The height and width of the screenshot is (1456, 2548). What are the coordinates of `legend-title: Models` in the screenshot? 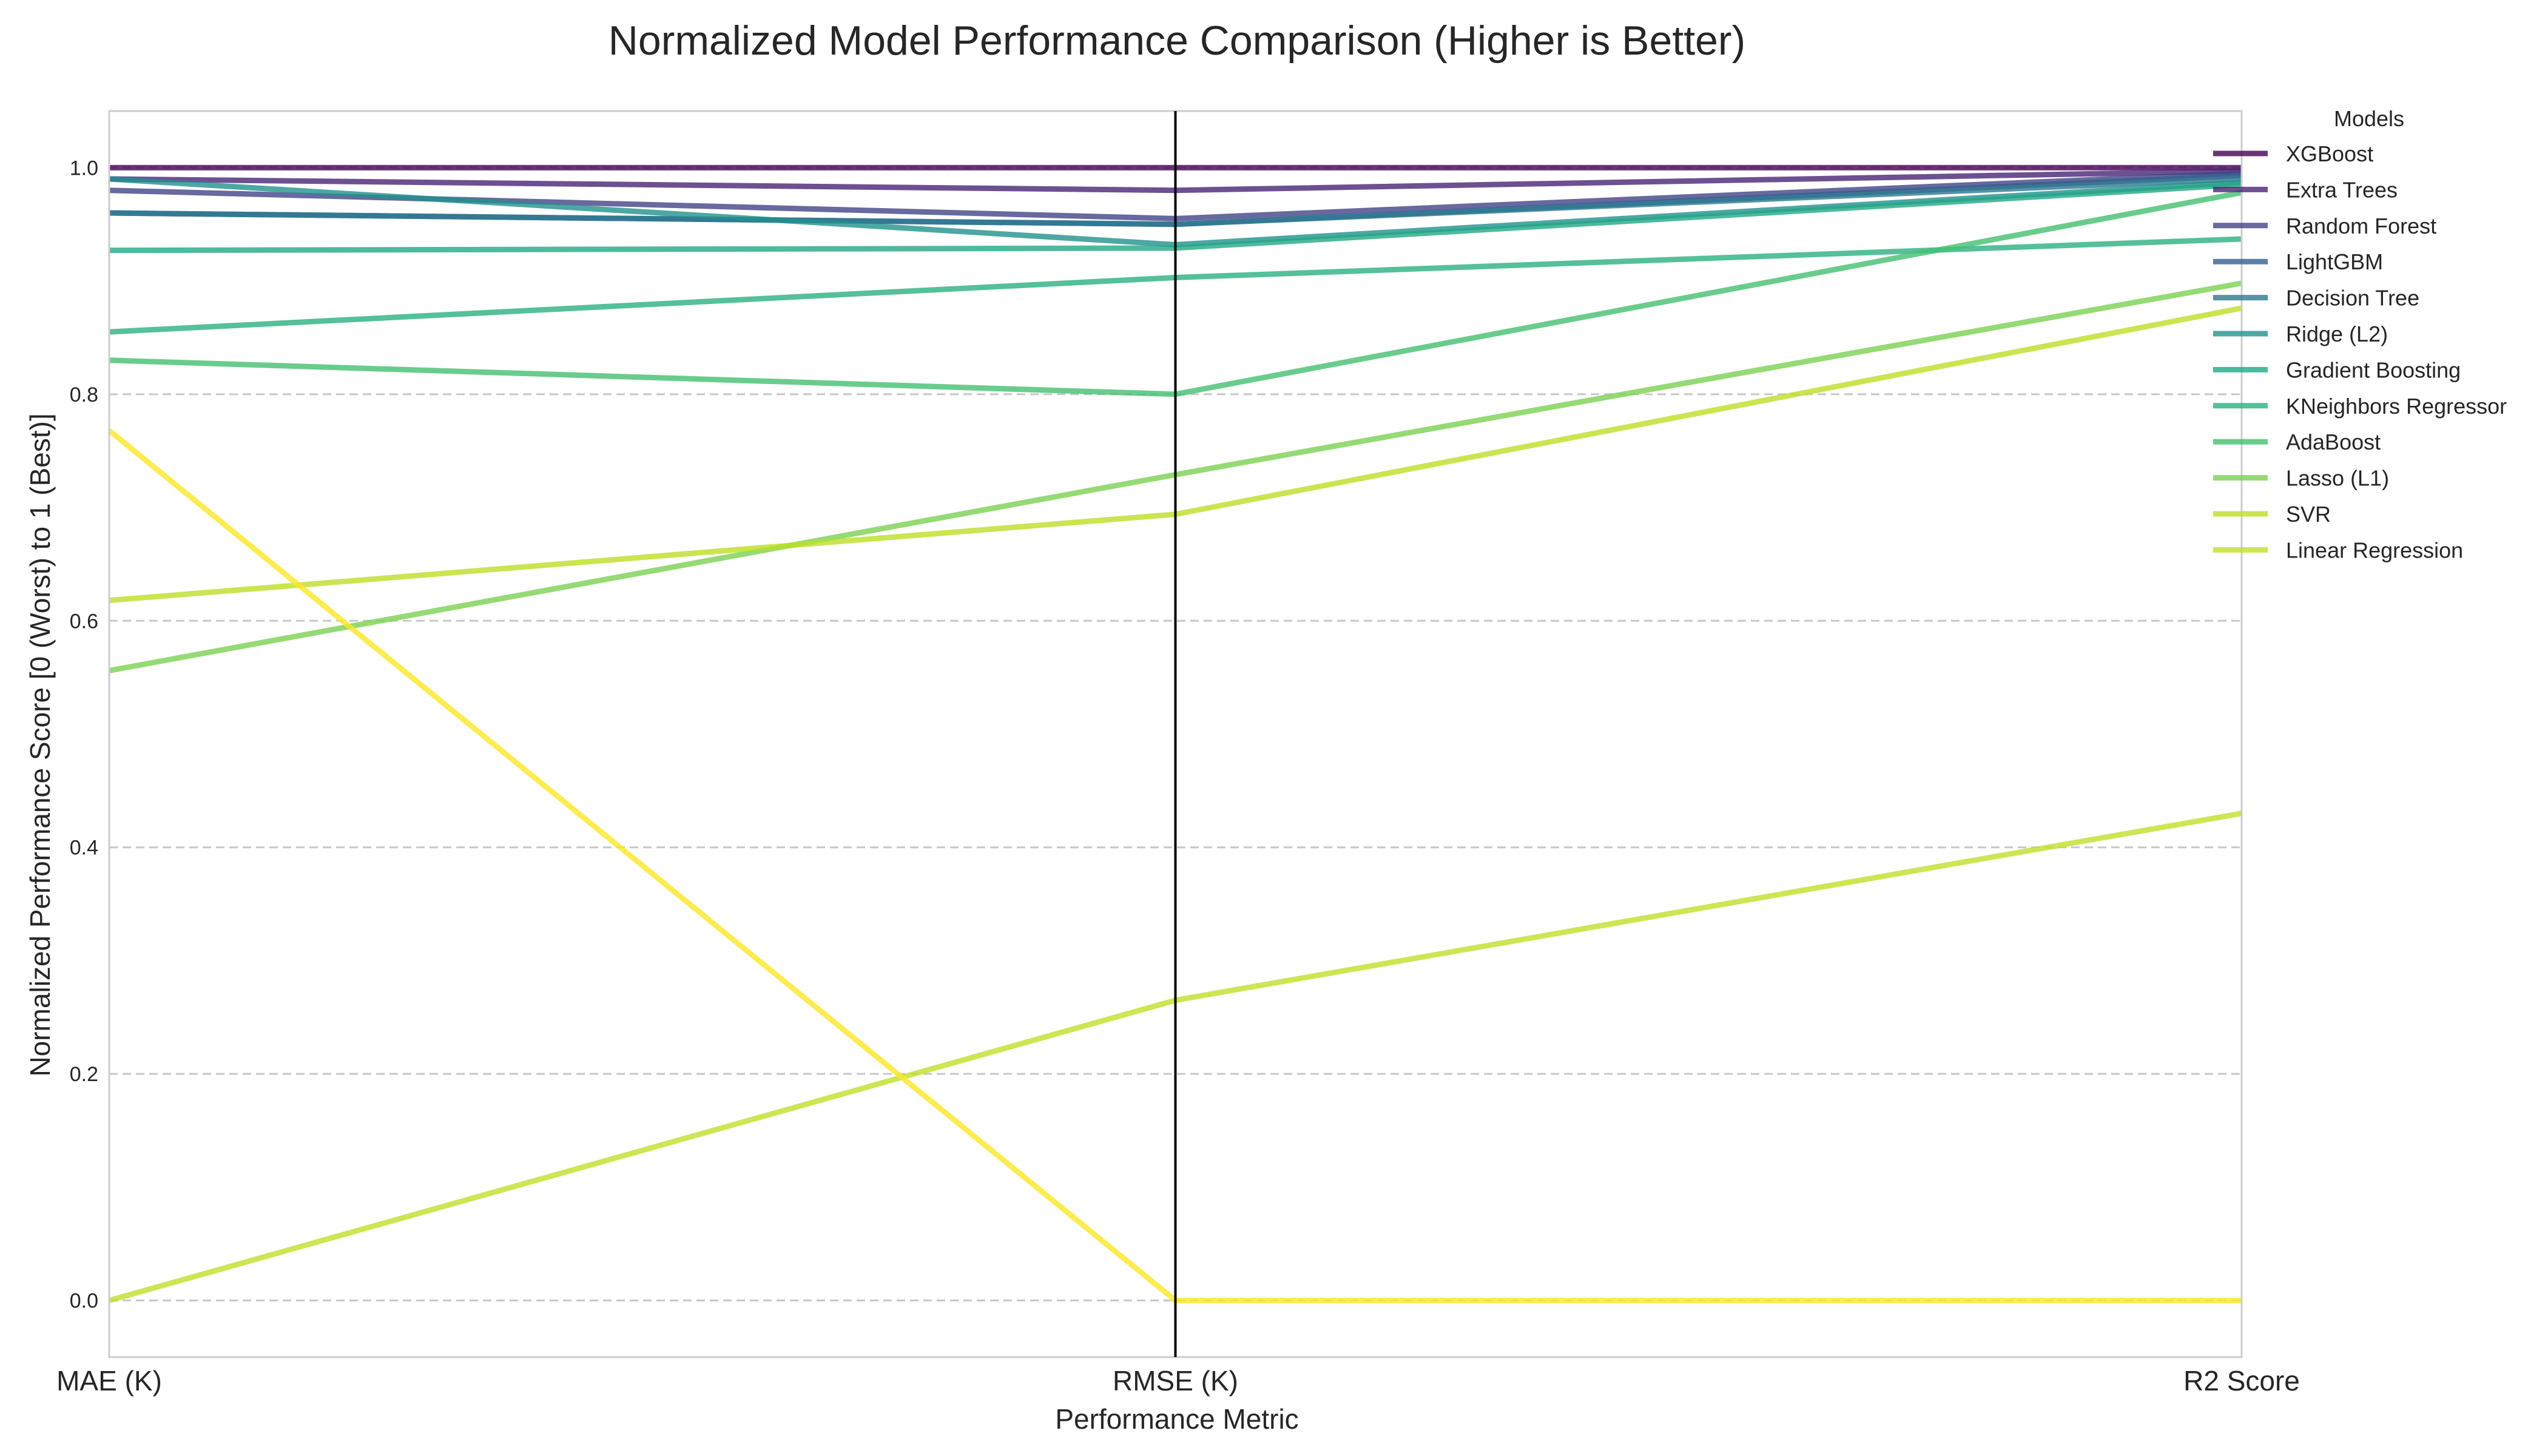 It's located at (2369, 118).